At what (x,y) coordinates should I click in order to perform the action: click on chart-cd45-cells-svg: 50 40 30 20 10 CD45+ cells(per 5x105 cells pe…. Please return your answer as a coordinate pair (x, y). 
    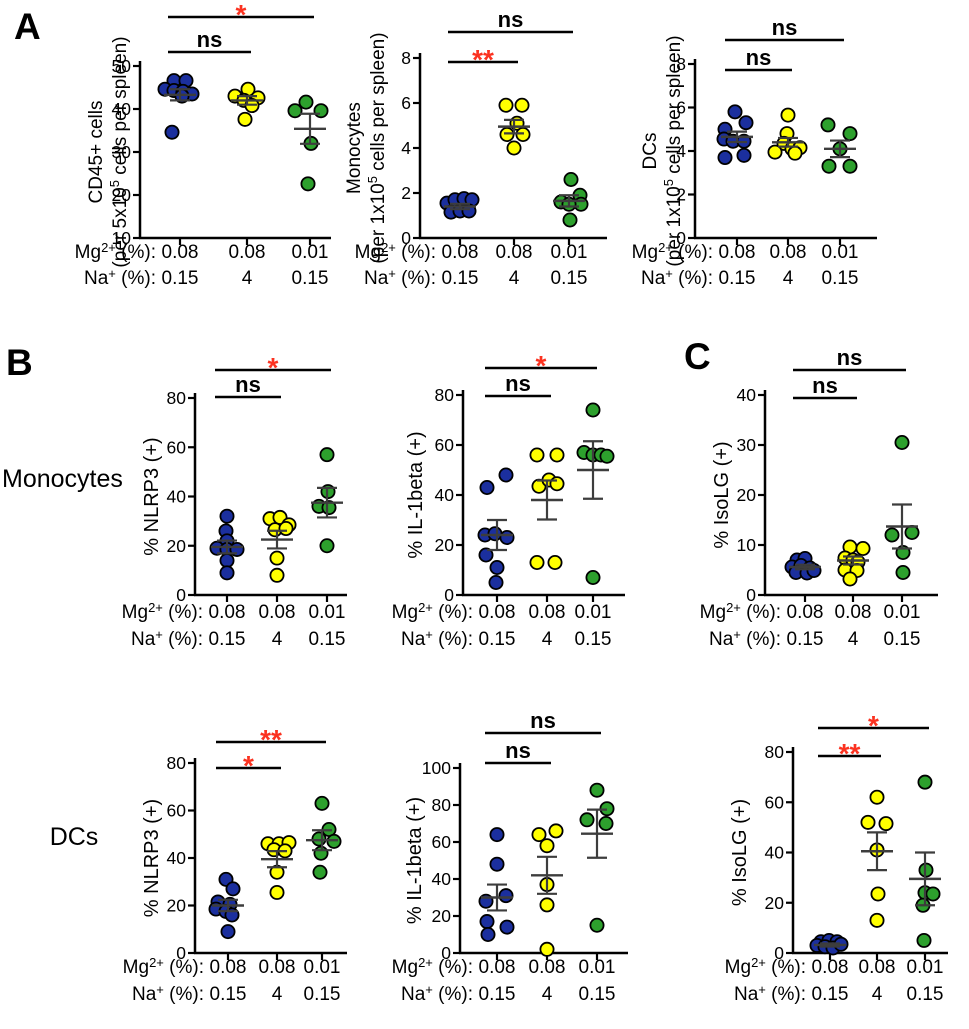
    Looking at the image, I should click on (203, 144).